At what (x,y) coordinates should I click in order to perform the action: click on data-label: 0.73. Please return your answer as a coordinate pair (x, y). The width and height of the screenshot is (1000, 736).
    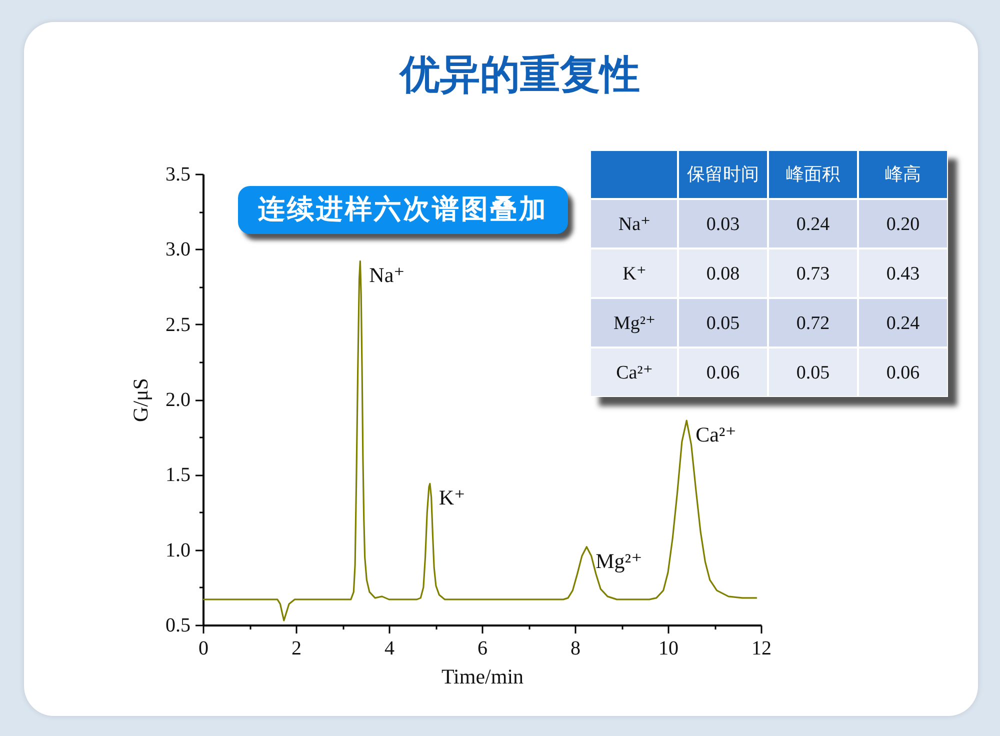
    Looking at the image, I should click on (813, 273).